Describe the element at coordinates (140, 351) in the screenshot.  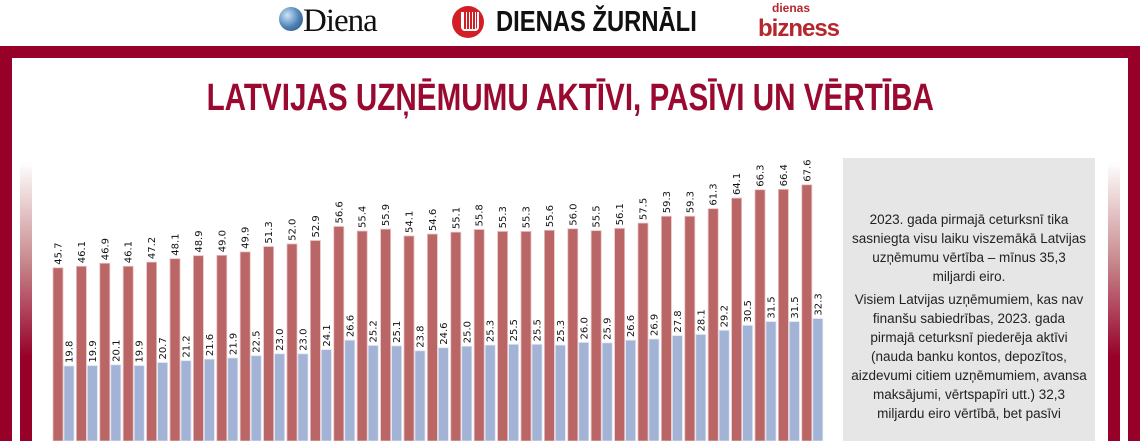
I see `data-label: 19.9` at that location.